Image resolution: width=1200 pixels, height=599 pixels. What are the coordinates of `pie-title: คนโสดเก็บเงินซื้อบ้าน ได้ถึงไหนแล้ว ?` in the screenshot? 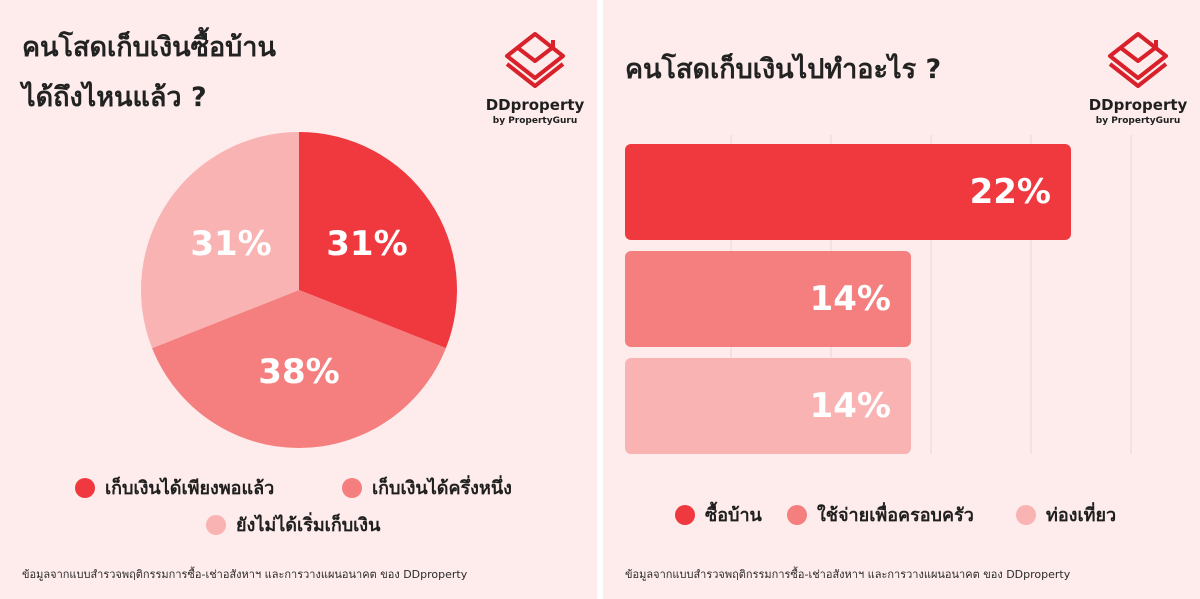 It's located at (149, 73).